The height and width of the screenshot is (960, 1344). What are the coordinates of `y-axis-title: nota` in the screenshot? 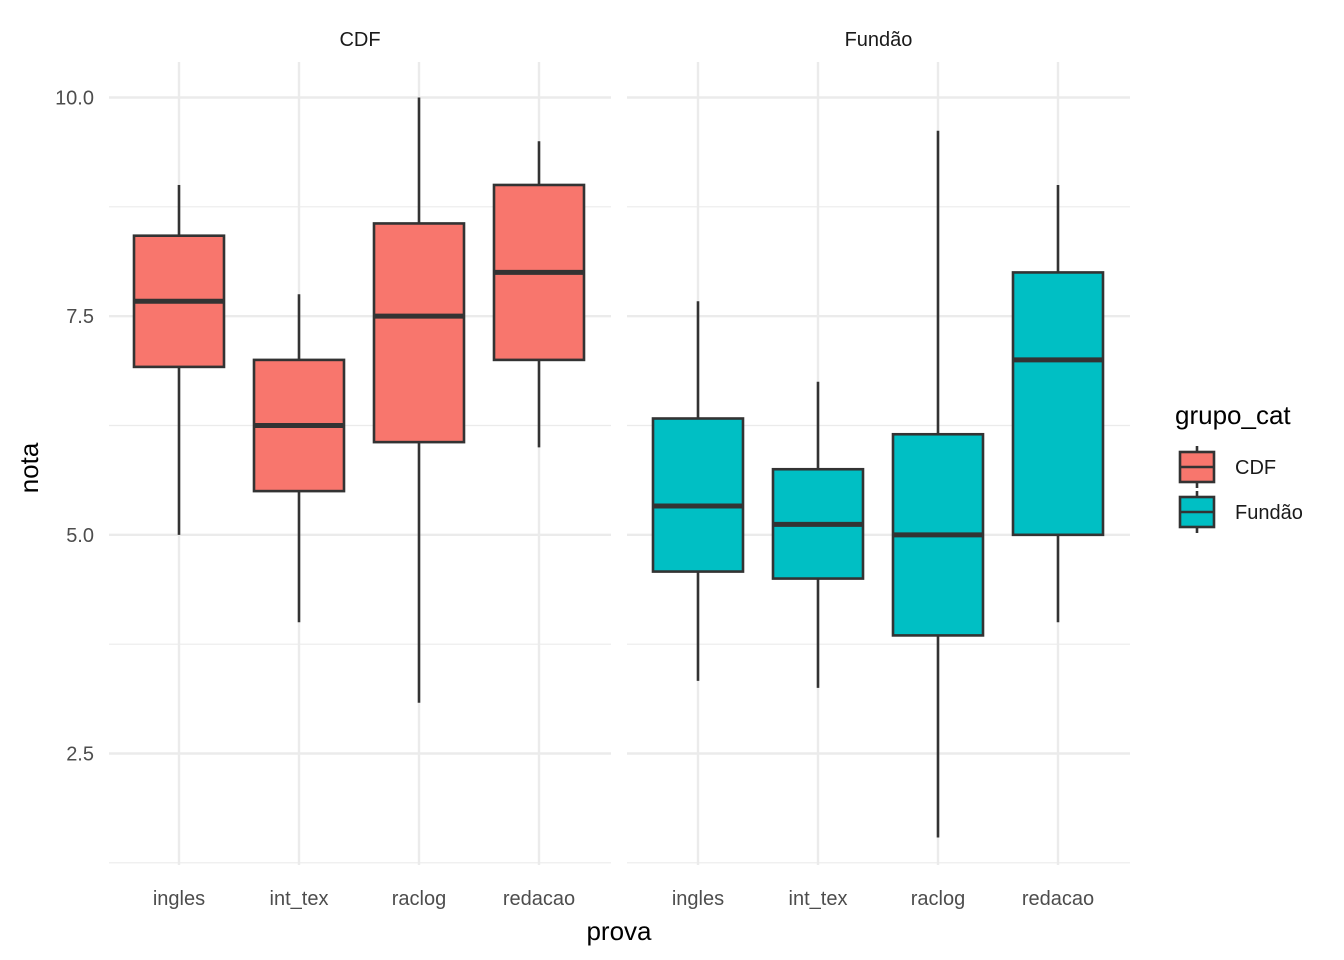 It's located at (29, 467).